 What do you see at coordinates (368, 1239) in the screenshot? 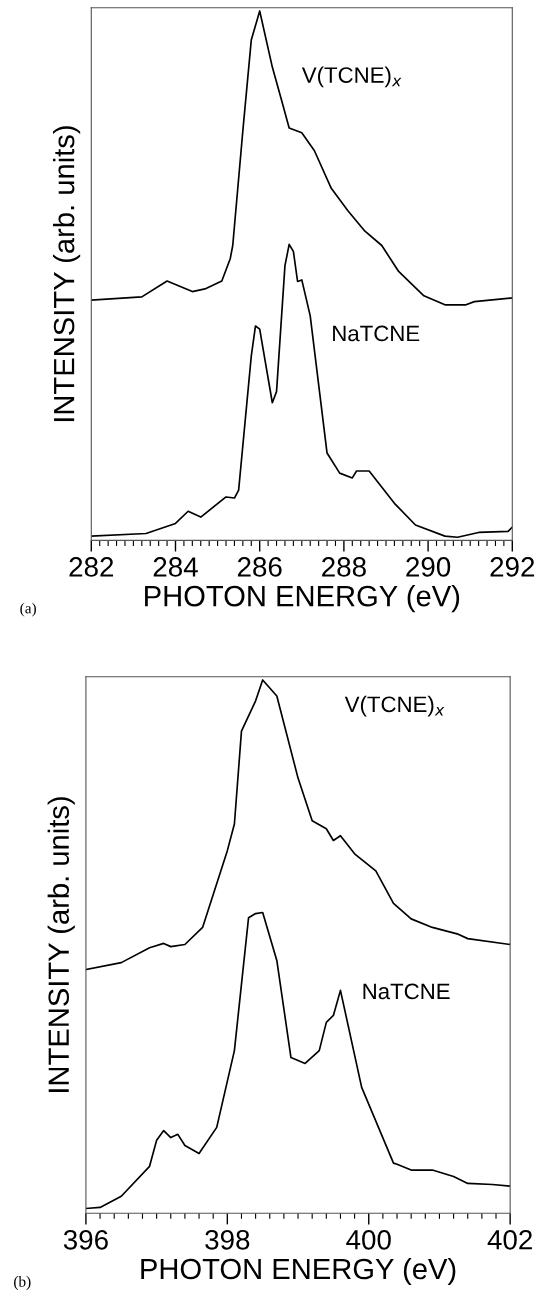
I see `x-tick-label: 400` at bounding box center [368, 1239].